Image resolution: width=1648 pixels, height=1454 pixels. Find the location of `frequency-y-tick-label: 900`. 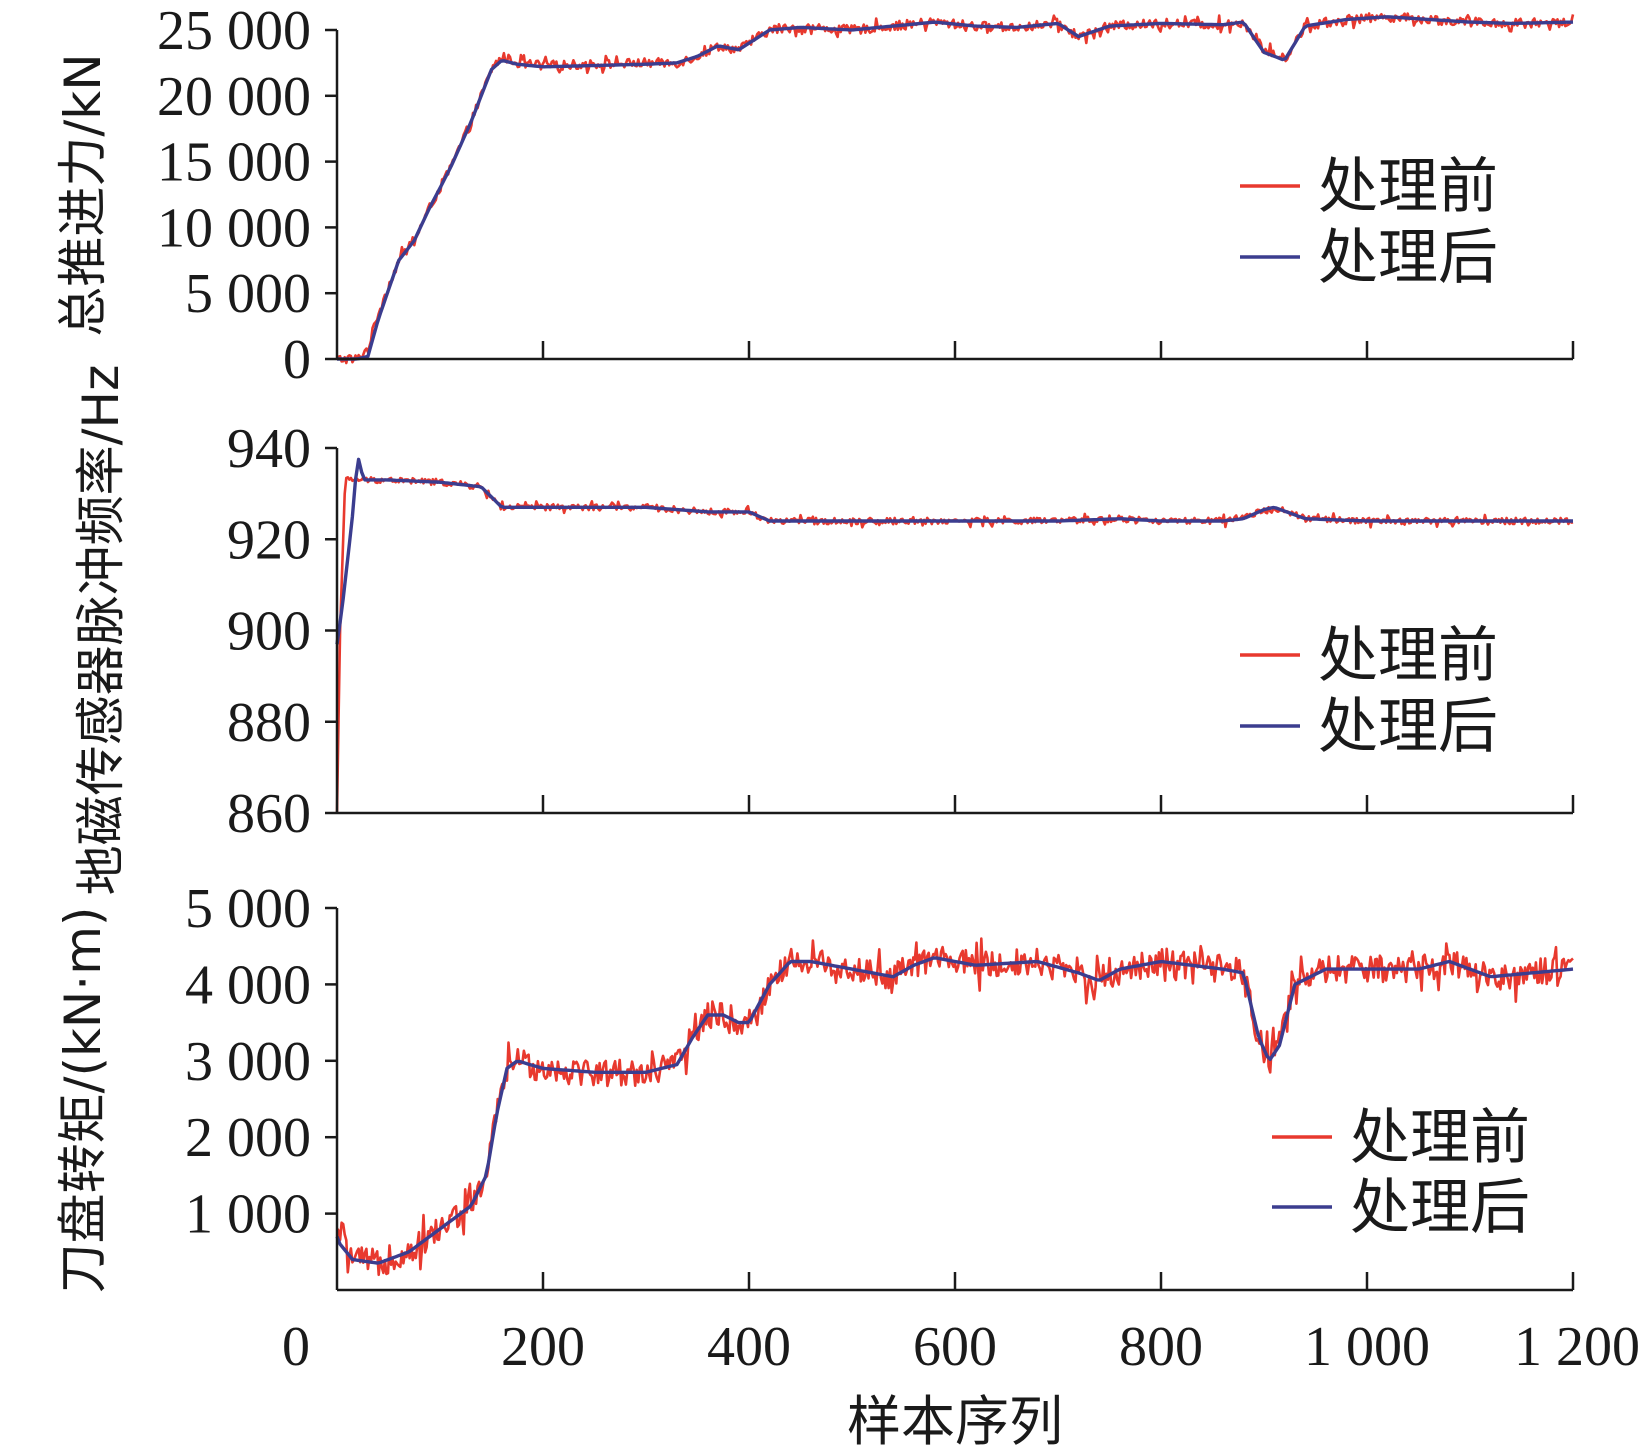

frequency-y-tick-label: 900 is located at coordinates (269, 632).